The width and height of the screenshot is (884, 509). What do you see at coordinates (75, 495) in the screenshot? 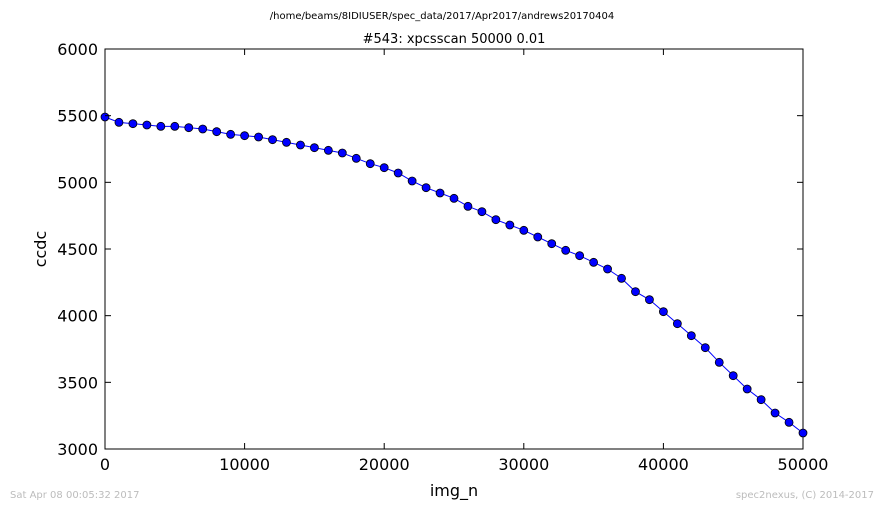
I see `footer-timestamp: Sat Apr 08 00:05:32 2017` at bounding box center [75, 495].